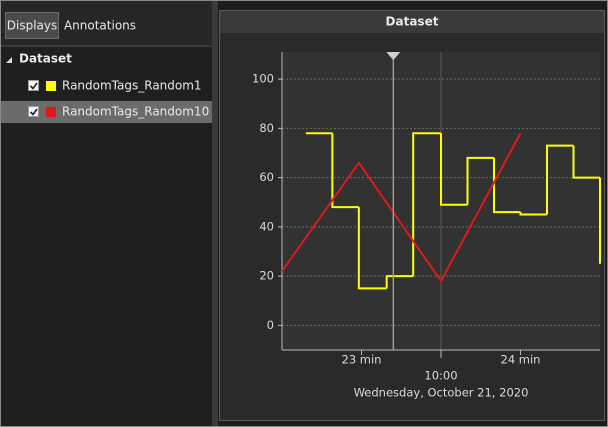 The height and width of the screenshot is (427, 608). Describe the element at coordinates (263, 79) in the screenshot. I see `y-tick-label: 100` at that location.